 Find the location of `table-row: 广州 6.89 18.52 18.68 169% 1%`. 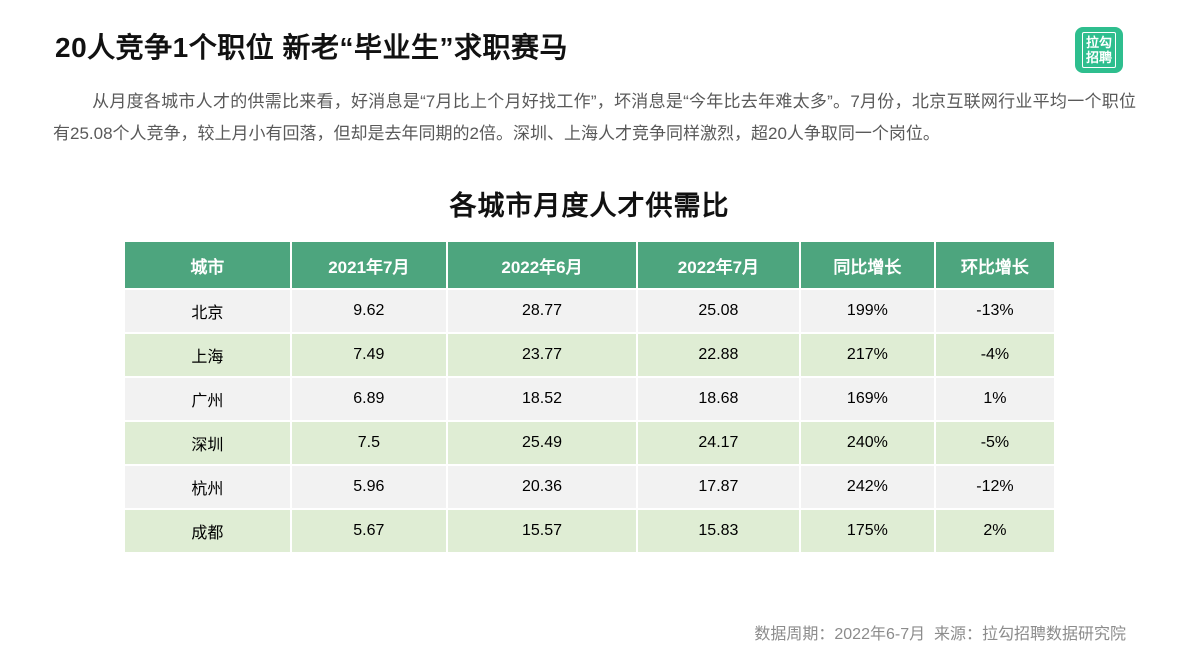

table-row: 广州 6.89 18.52 18.68 169% 1% is located at coordinates (590, 399).